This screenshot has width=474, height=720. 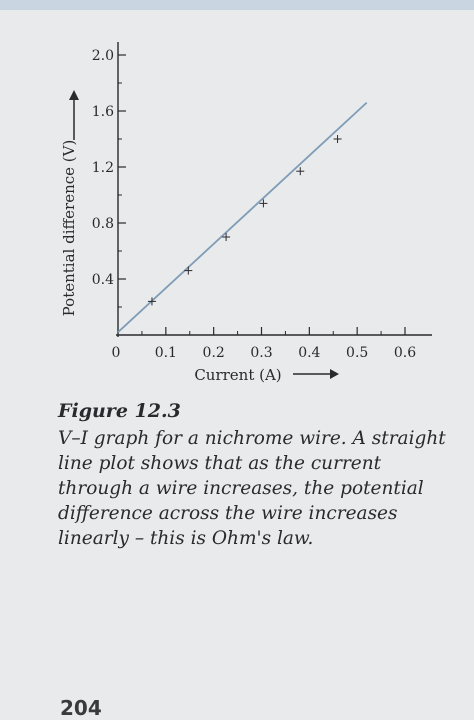 I want to click on page-top-strip, so click(x=237, y=5).